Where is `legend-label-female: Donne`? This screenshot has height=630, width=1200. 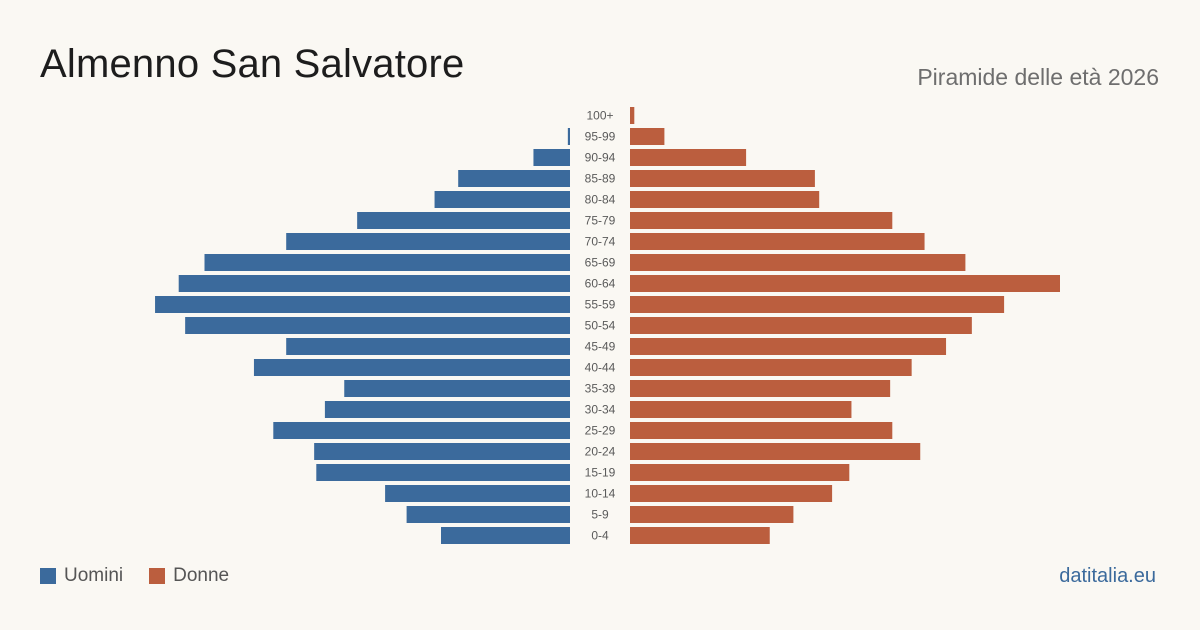
legend-label-female: Donne is located at coordinates (201, 575).